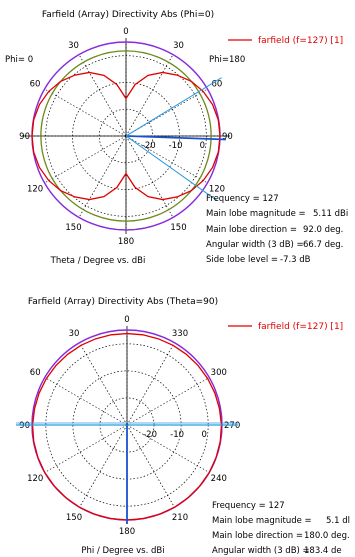 This screenshot has width=355, height=557. I want to click on angle-tick-label: 300, so click(219, 373).